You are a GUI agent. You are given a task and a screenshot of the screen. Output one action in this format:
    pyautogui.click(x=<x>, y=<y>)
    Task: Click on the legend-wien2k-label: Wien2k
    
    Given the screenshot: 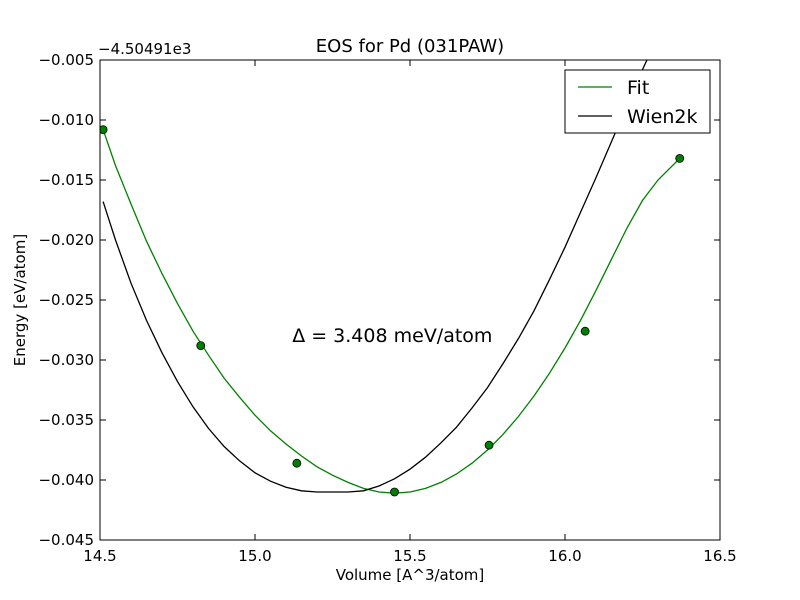 What is the action you would take?
    pyautogui.click(x=662, y=117)
    